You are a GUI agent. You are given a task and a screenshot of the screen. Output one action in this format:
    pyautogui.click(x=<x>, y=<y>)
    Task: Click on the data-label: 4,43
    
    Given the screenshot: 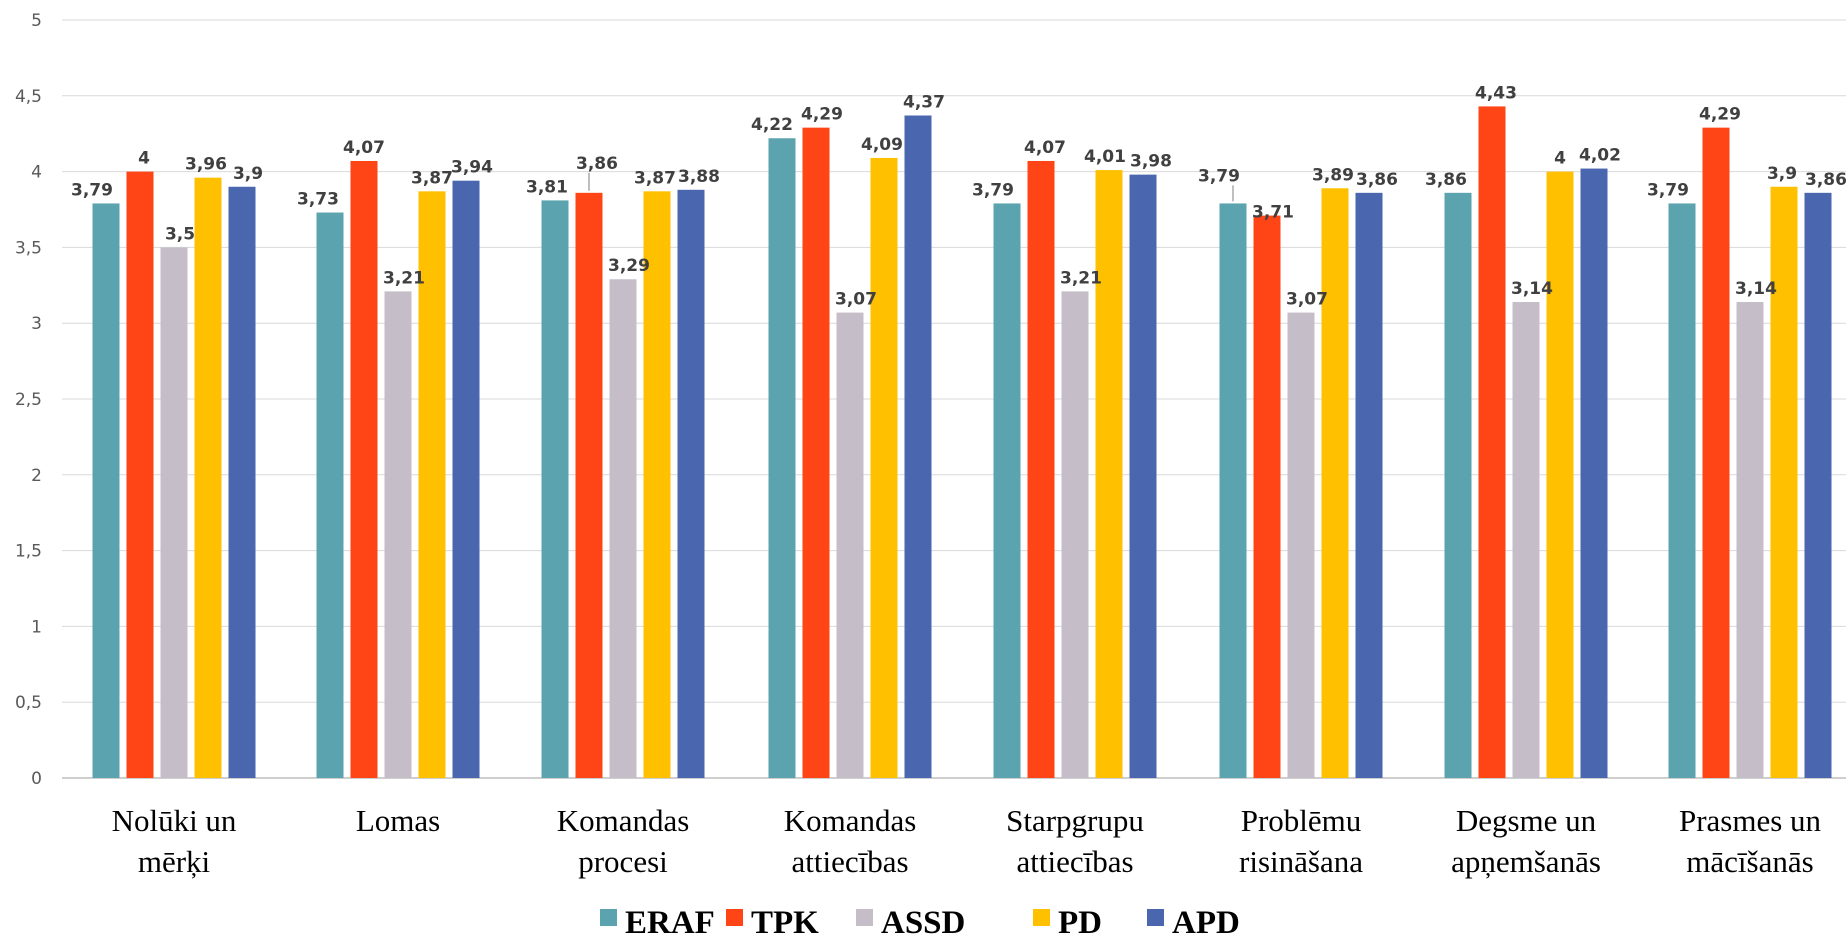 What is the action you would take?
    pyautogui.click(x=1496, y=93)
    